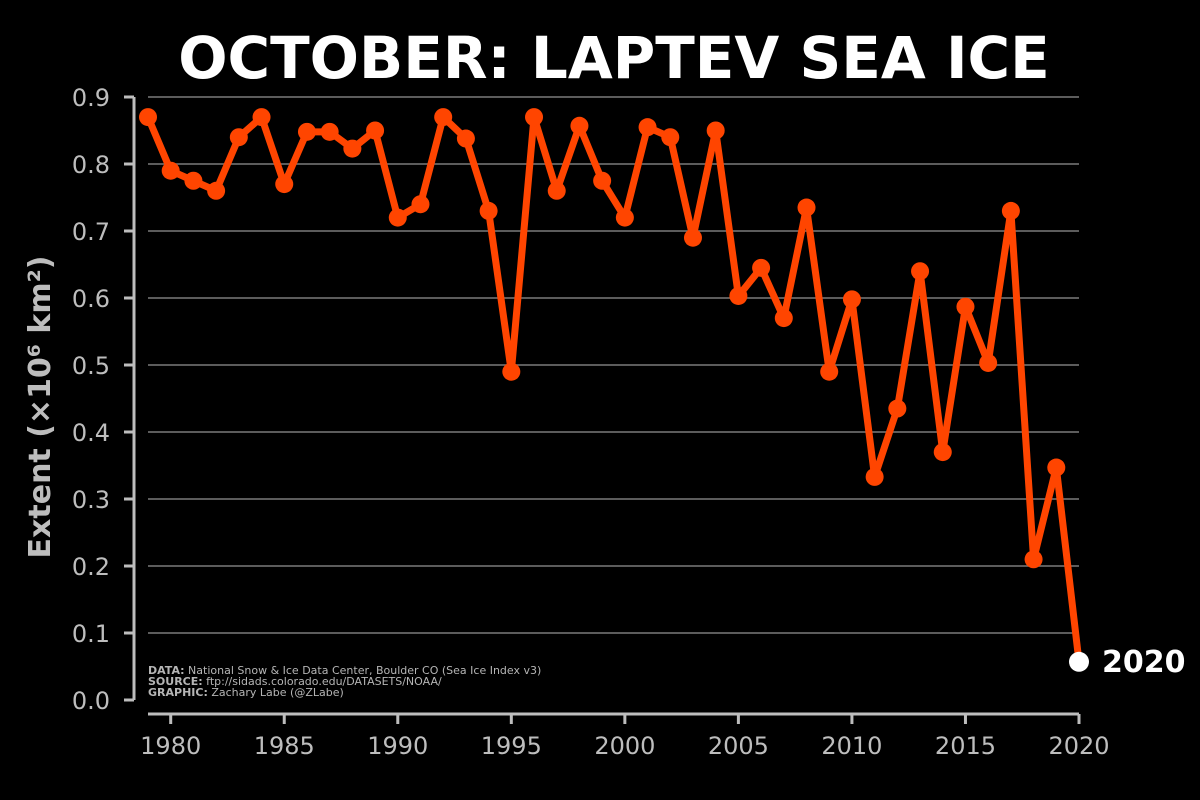  I want to click on credit-line: GRAPHIC: Zachary Labe (@ZLabe), so click(246, 692).